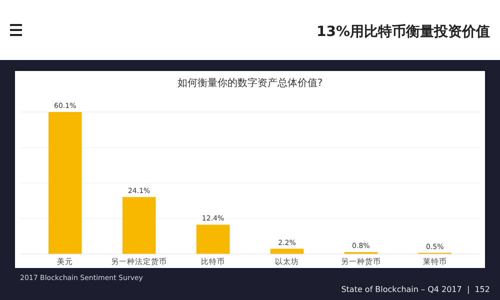 The height and width of the screenshot is (300, 500). Describe the element at coordinates (415, 289) in the screenshot. I see `text: State of Blockchain – Q4 2017 | 152` at that location.